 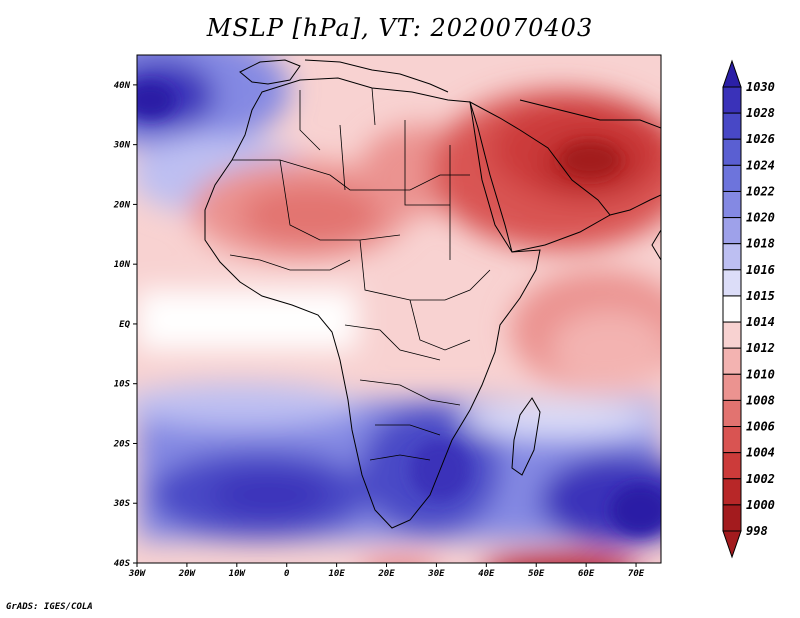 What do you see at coordinates (760, 87) in the screenshot?
I see `colorbar-label: 1030` at bounding box center [760, 87].